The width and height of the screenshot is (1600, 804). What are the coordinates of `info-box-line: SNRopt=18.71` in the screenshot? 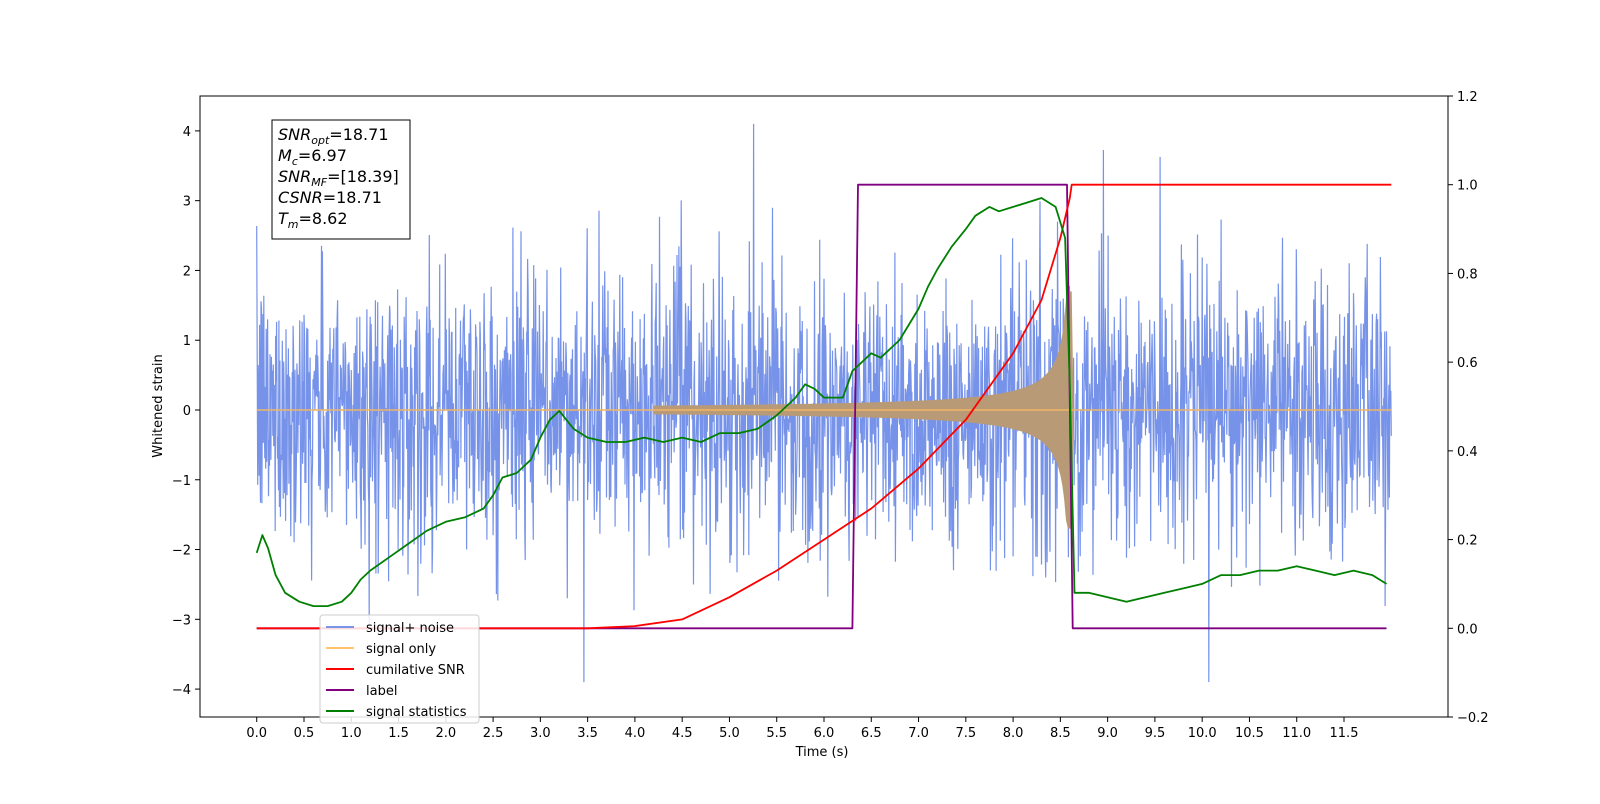 It's located at (333, 136).